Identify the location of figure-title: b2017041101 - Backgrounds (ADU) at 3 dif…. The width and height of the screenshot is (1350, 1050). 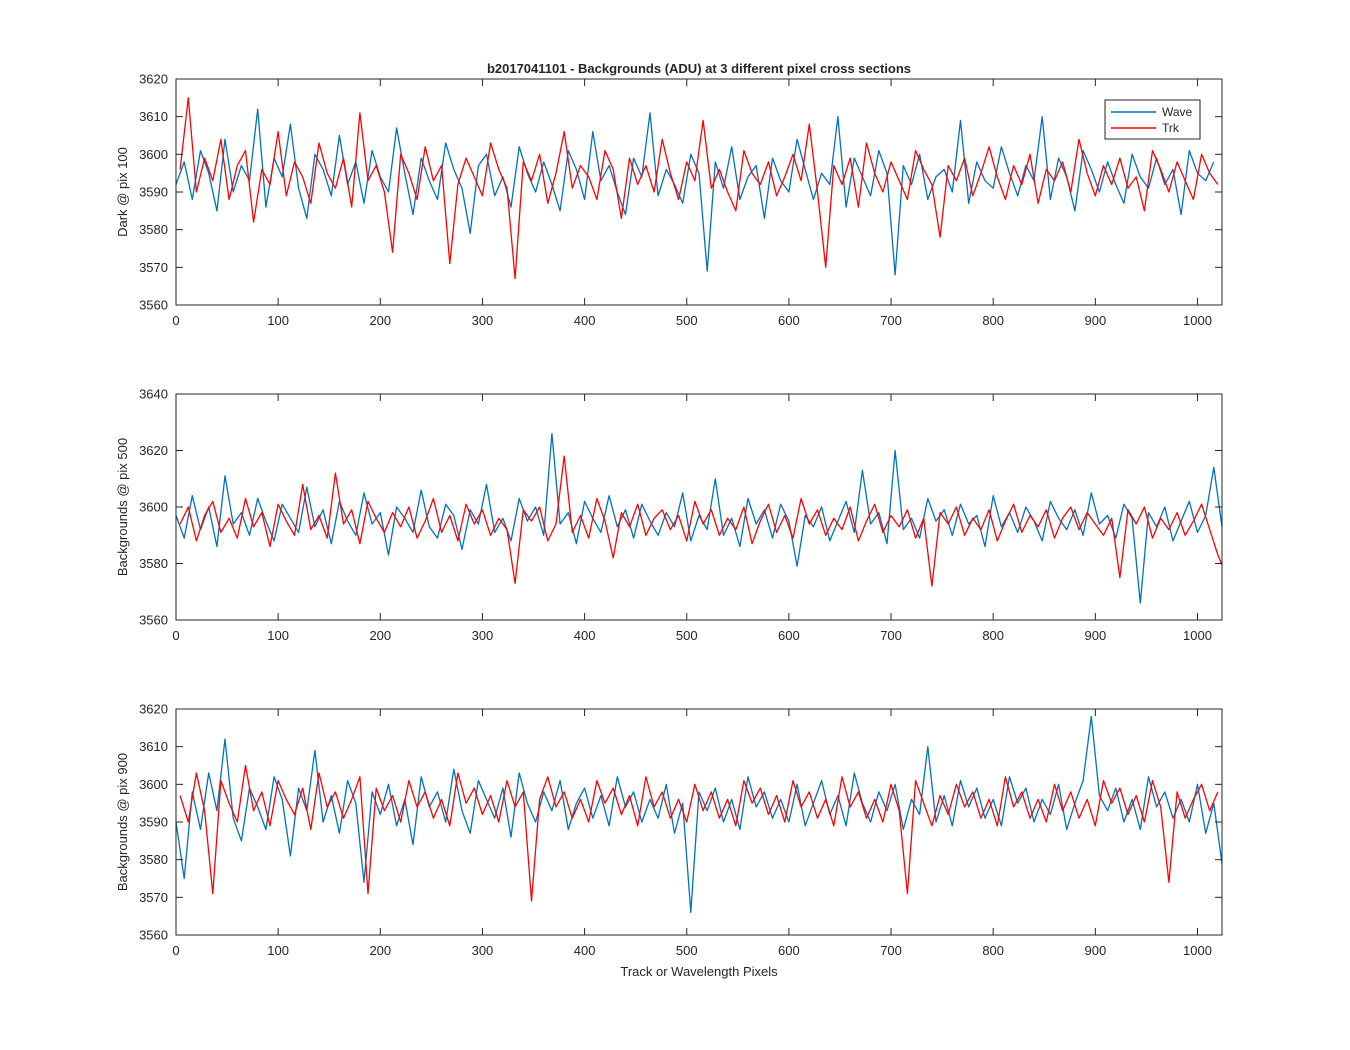
(699, 68).